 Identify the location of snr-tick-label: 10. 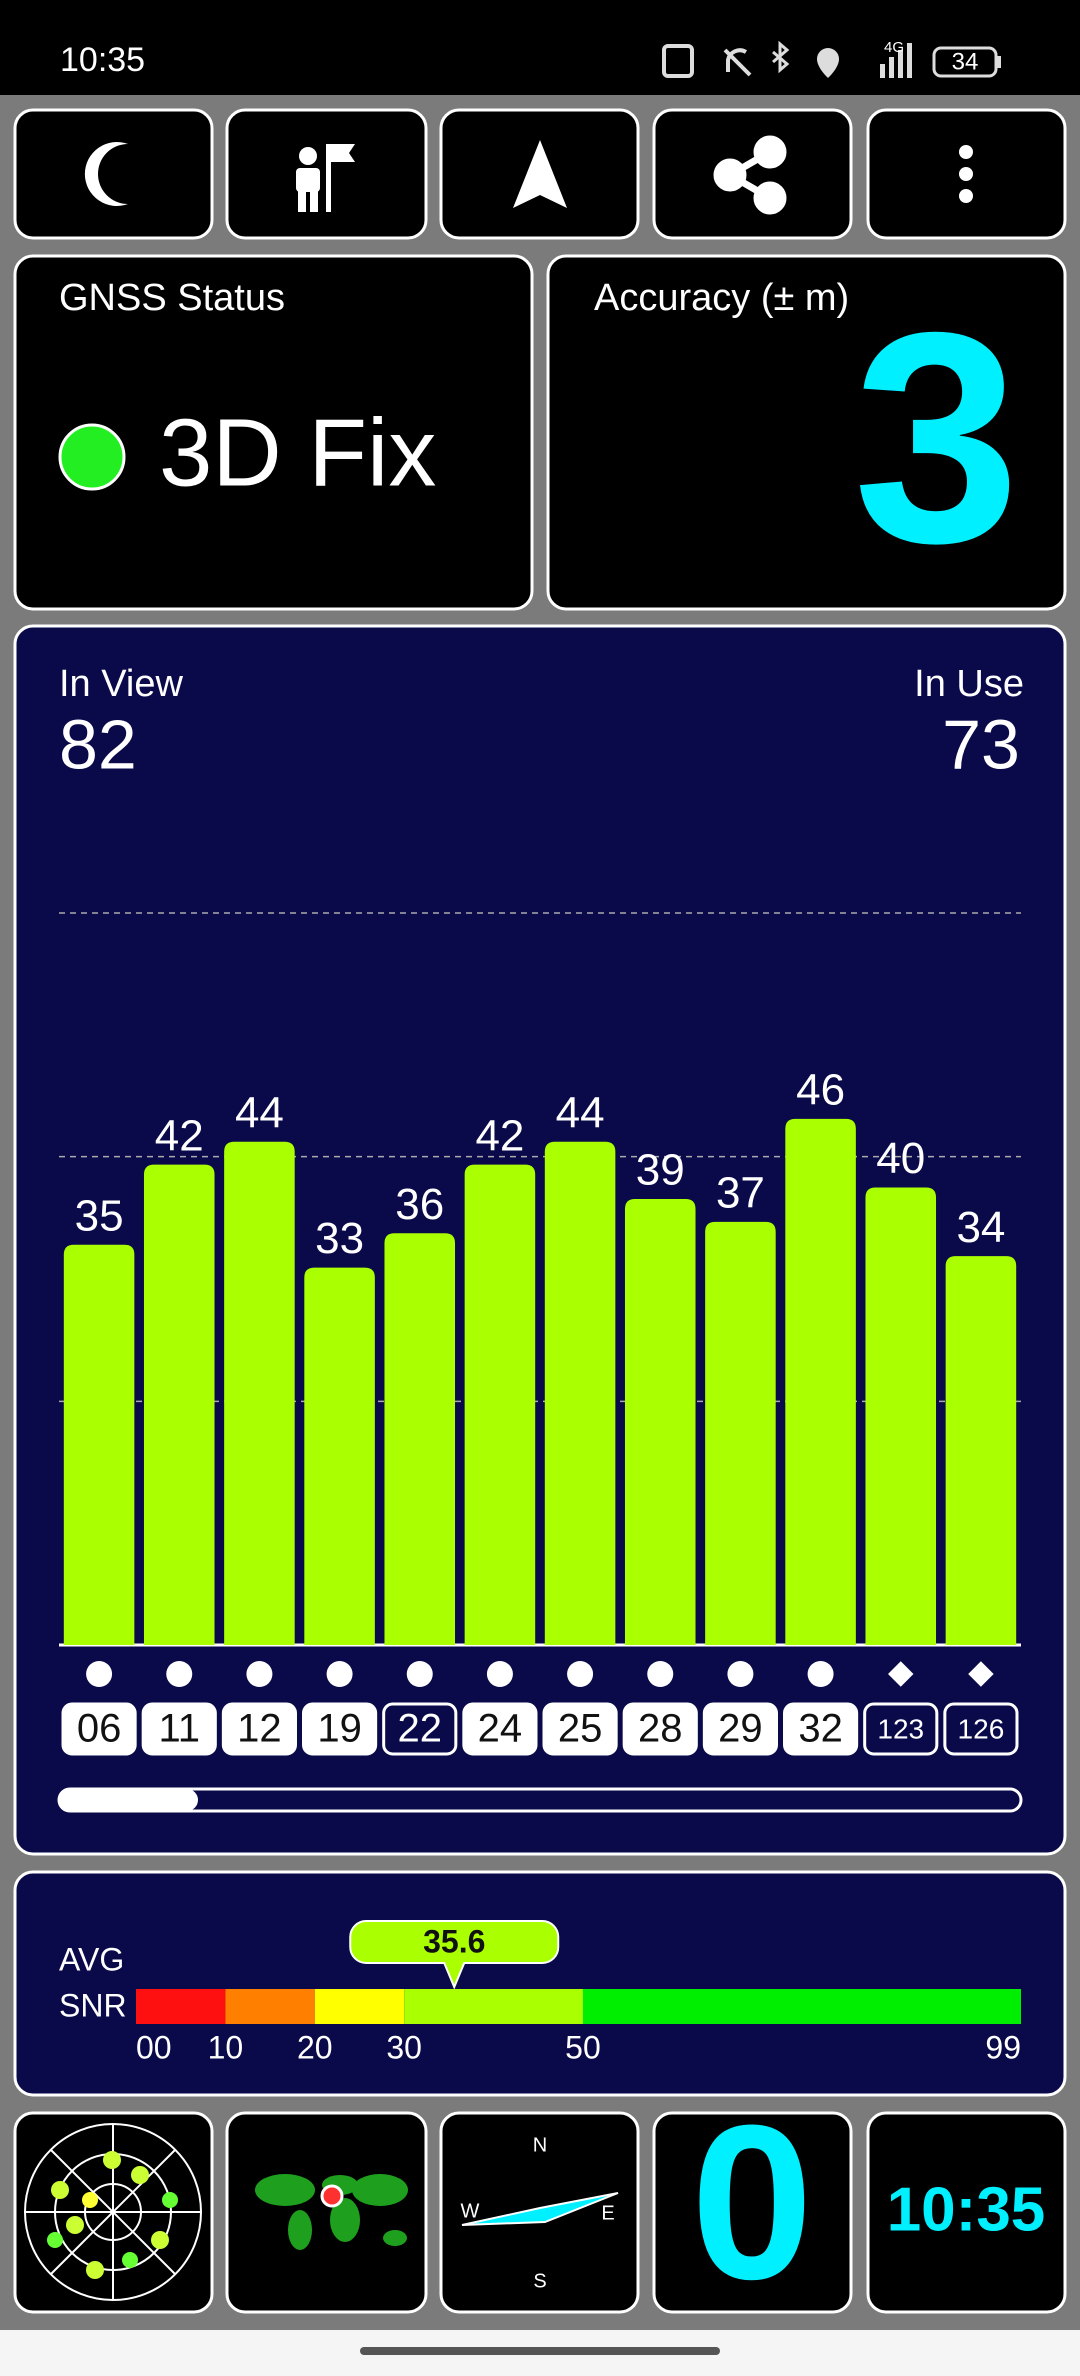
(226, 2047).